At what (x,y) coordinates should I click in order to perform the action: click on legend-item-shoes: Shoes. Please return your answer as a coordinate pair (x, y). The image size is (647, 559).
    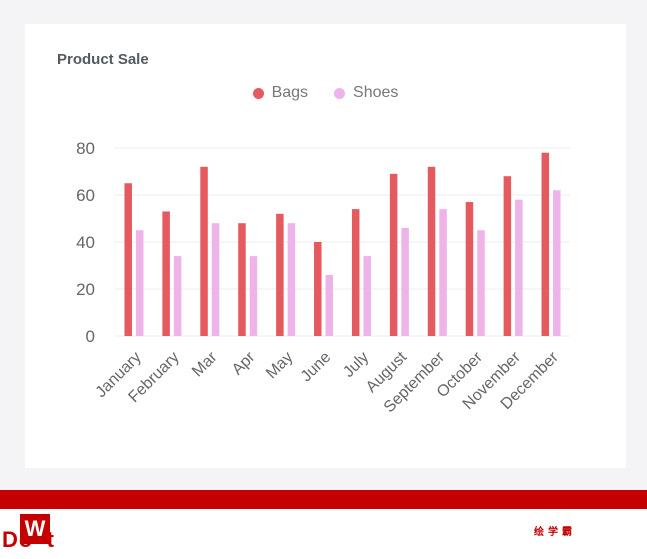
    Looking at the image, I should click on (366, 93).